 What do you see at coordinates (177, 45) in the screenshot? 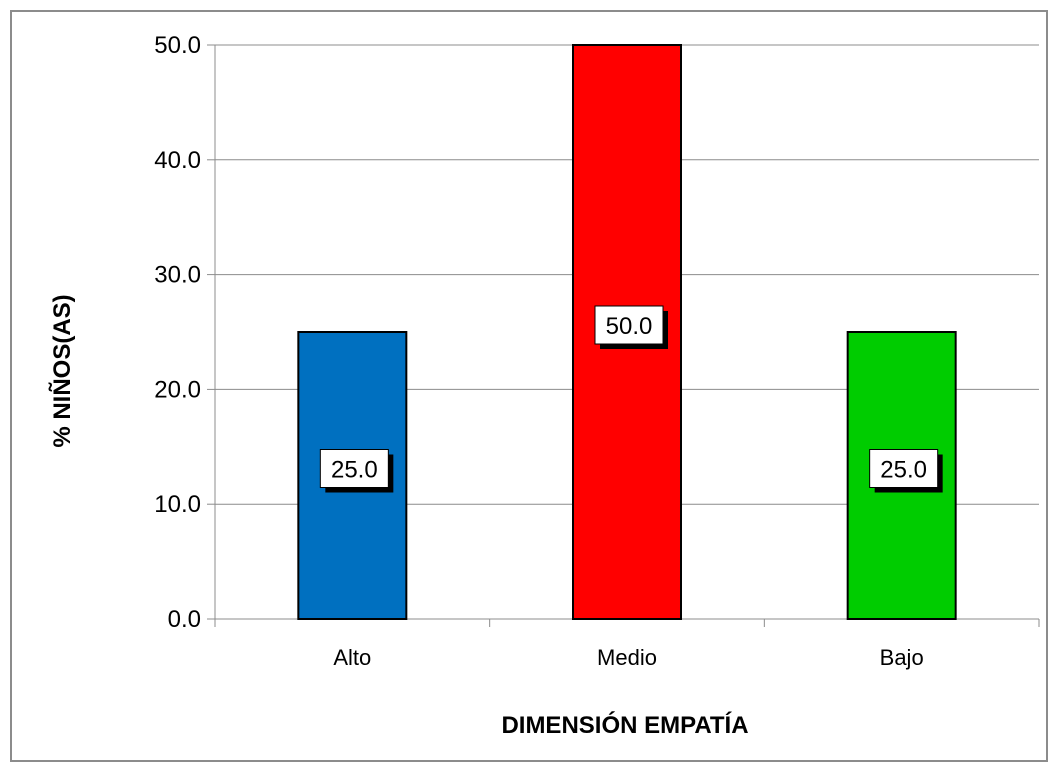
I see `y-tick-label: 50.0` at bounding box center [177, 45].